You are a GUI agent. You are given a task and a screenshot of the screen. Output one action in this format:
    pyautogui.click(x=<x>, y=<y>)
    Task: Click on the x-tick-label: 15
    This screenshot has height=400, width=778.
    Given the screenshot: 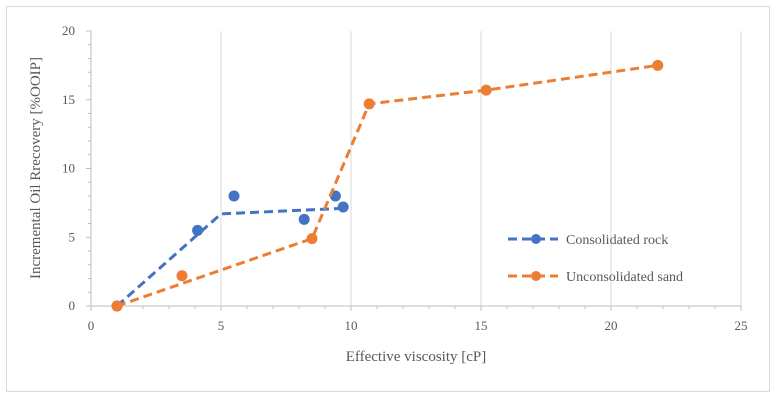 What is the action you would take?
    pyautogui.click(x=481, y=325)
    